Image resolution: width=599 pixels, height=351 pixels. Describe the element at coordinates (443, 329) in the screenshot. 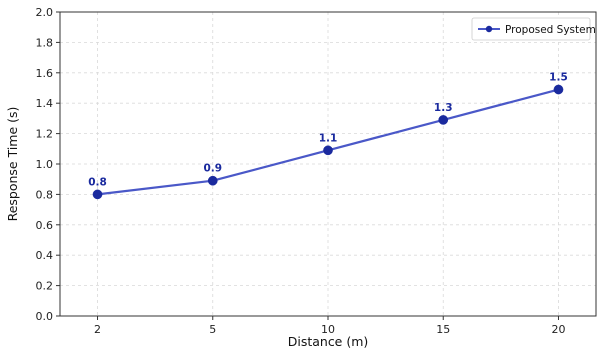

I see `x-tick-label: 15` at that location.